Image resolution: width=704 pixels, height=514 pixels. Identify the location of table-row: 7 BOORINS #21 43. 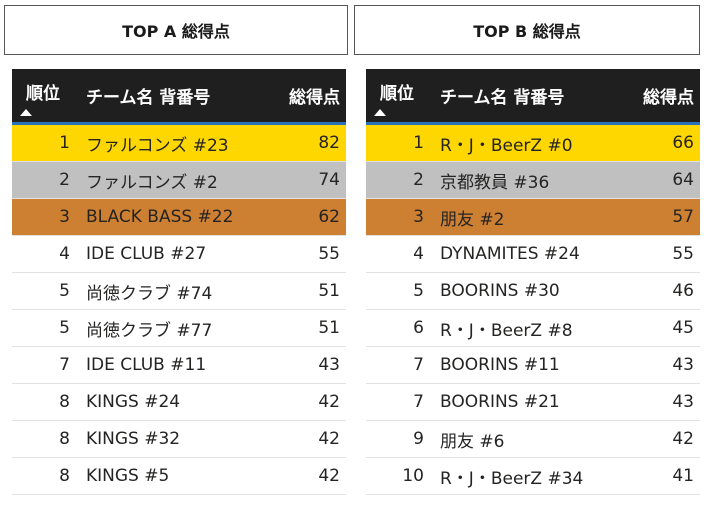
(533, 402).